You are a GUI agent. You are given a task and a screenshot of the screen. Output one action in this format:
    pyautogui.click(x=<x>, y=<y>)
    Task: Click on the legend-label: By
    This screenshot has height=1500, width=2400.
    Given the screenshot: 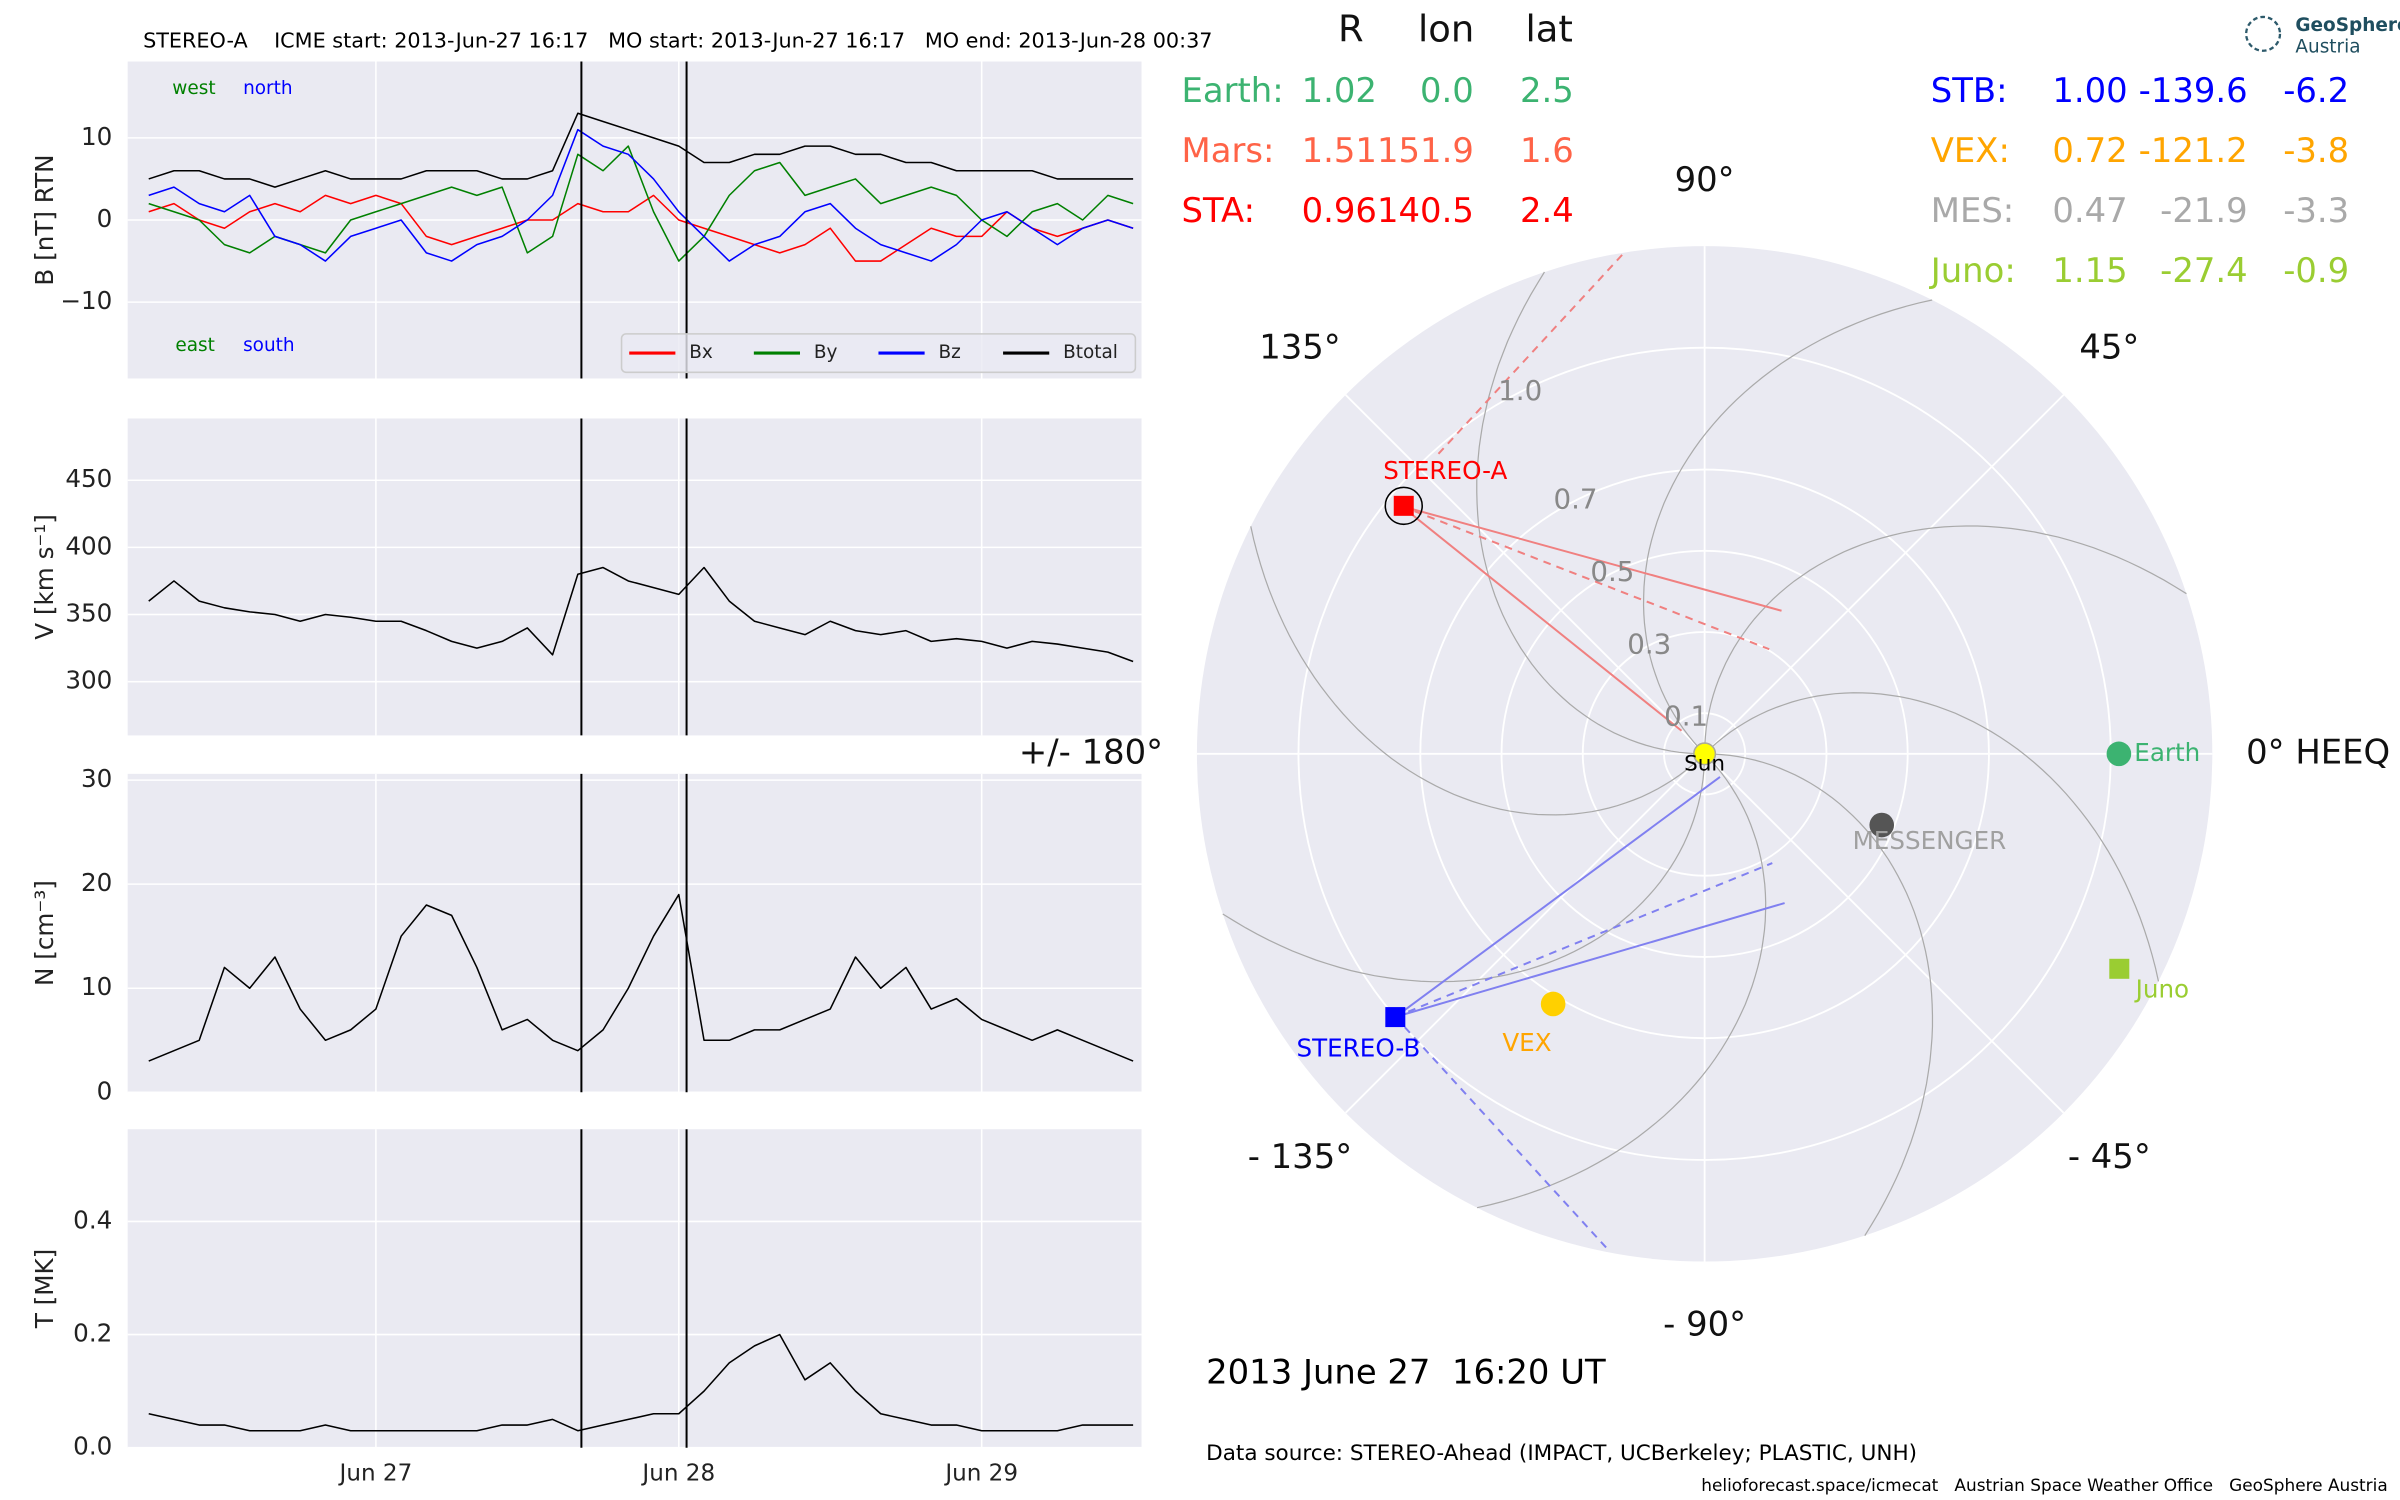 What is the action you would take?
    pyautogui.click(x=826, y=352)
    